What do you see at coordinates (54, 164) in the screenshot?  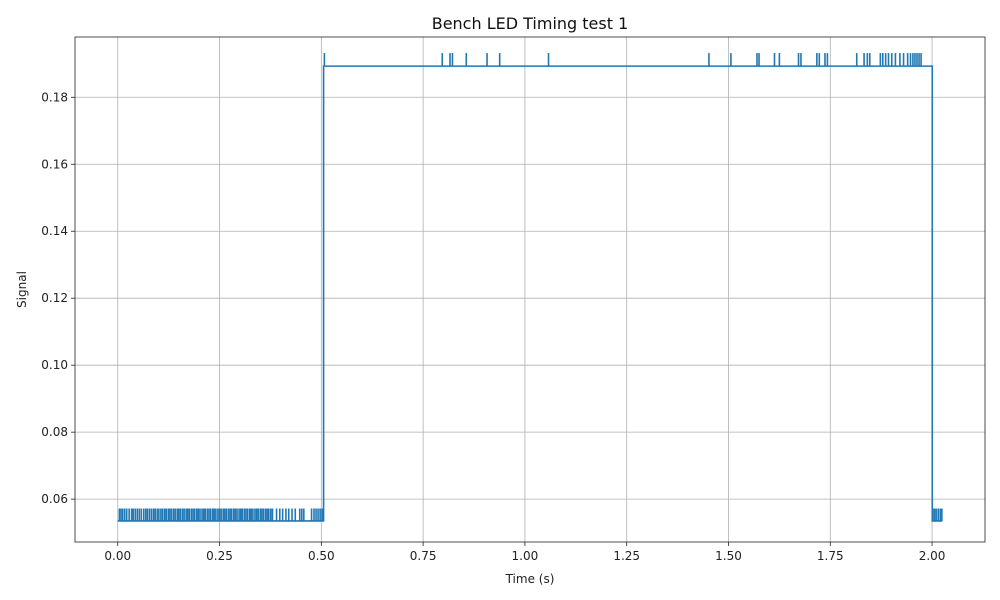 I see `y-tick-label: 0.16` at bounding box center [54, 164].